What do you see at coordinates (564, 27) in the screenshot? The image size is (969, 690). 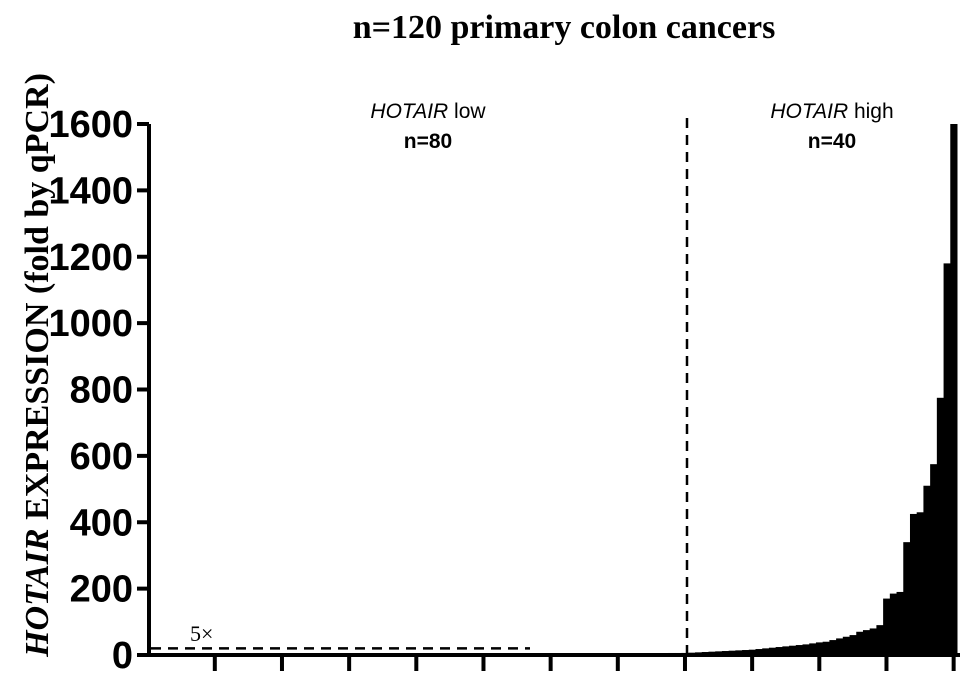 I see `chart-title: n=120 primary colon cancers` at bounding box center [564, 27].